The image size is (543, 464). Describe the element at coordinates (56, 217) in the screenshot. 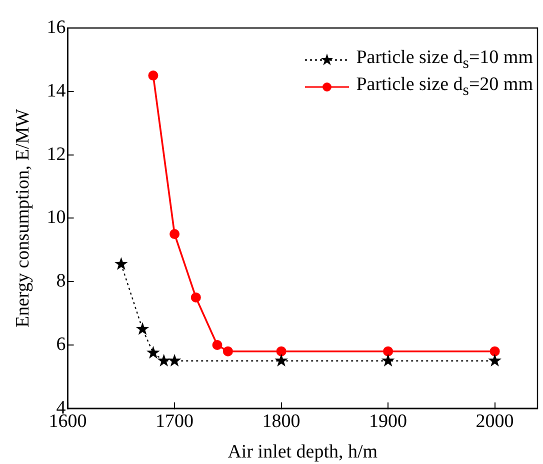

I see `y-tick-label: 10` at that location.